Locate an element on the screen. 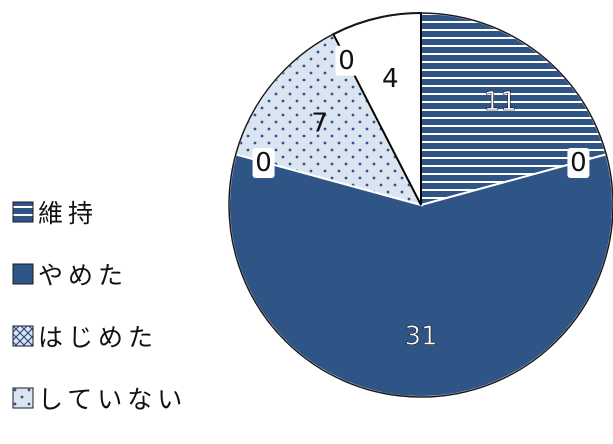  legend-label: やめた is located at coordinates (83, 275).